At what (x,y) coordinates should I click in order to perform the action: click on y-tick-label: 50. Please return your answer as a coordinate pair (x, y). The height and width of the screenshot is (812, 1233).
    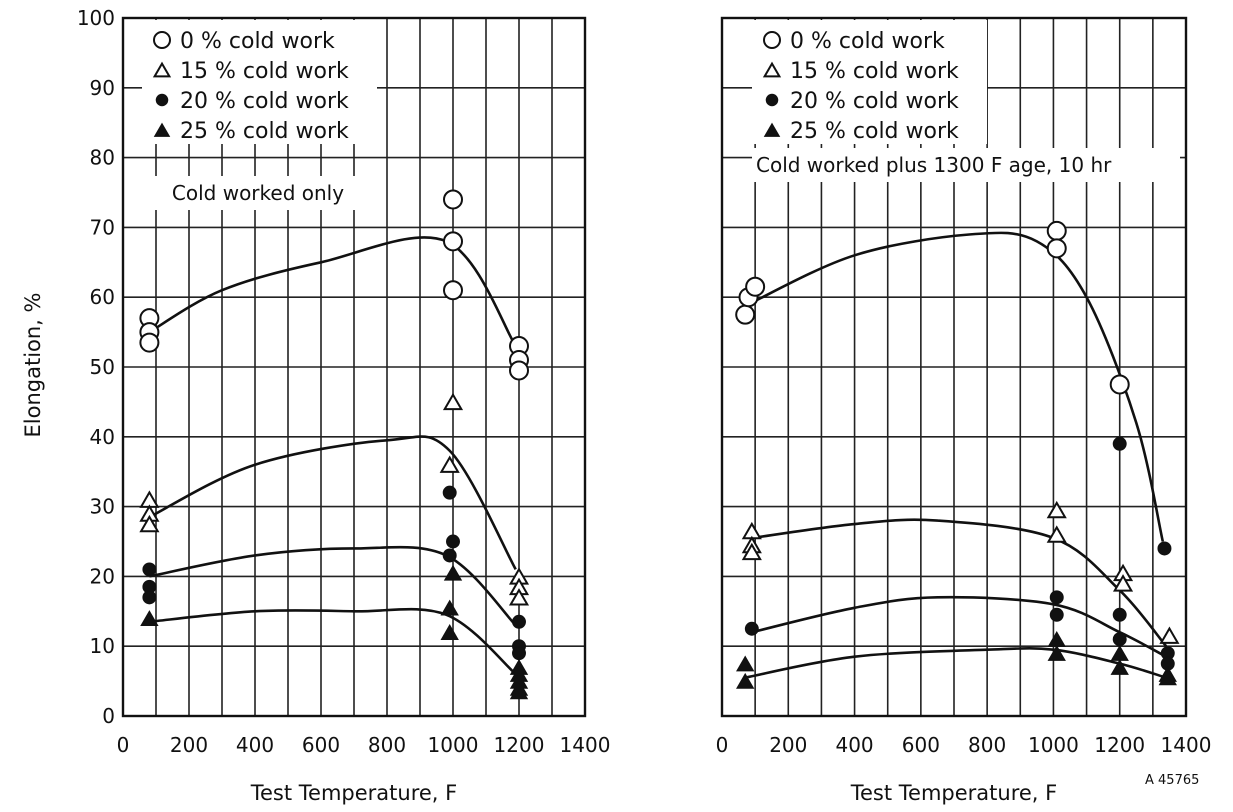
    Looking at the image, I should click on (102, 367).